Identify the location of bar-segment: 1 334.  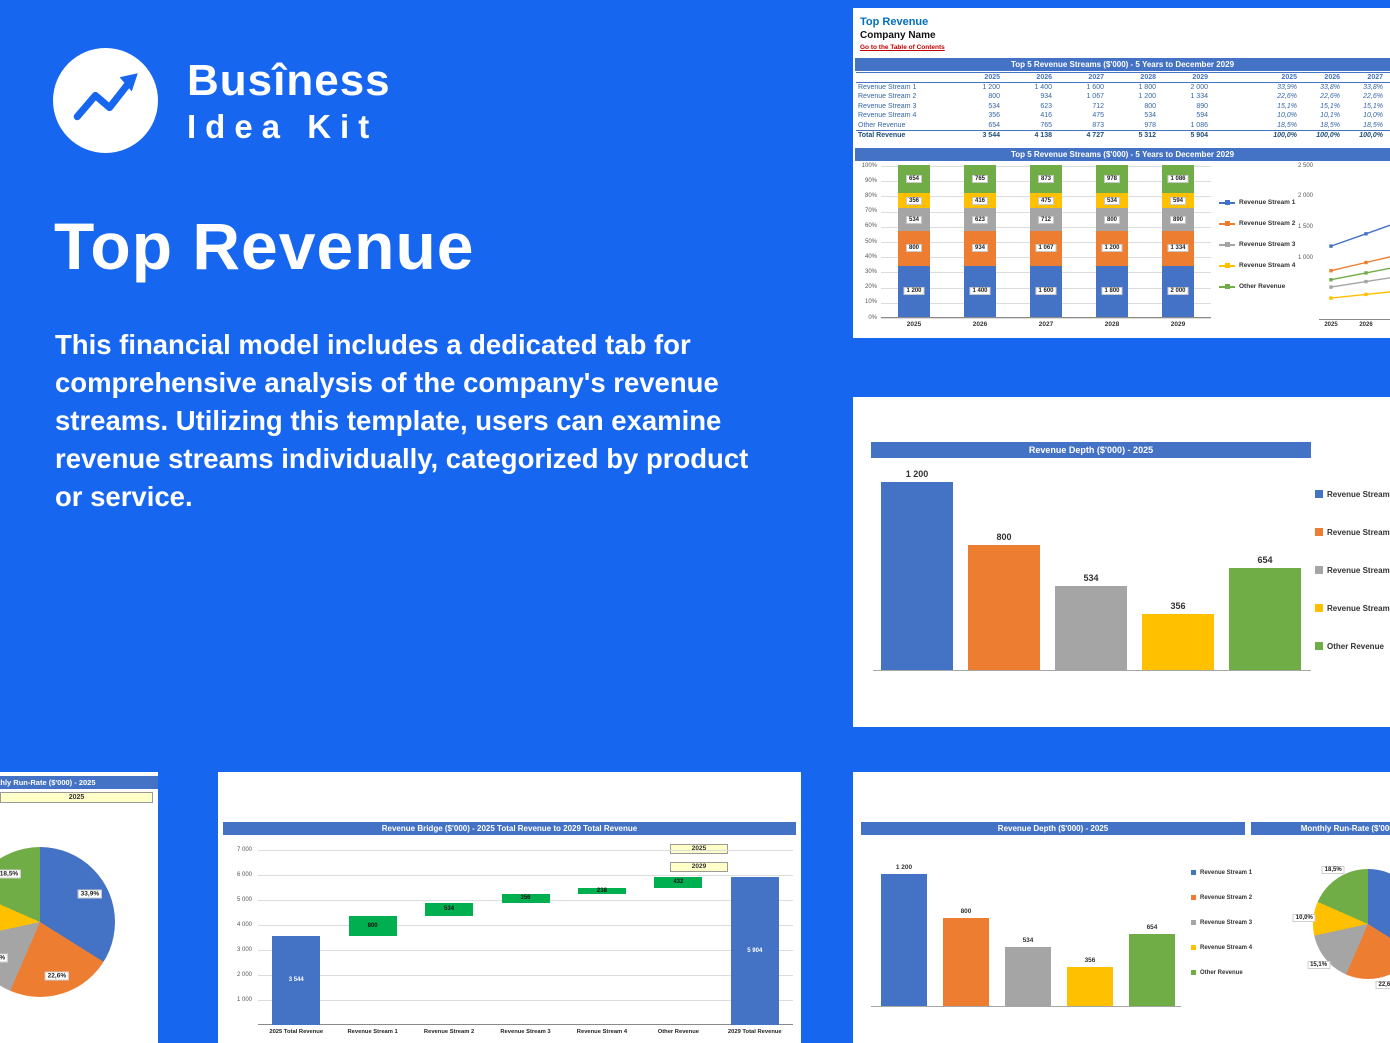
(1178, 248).